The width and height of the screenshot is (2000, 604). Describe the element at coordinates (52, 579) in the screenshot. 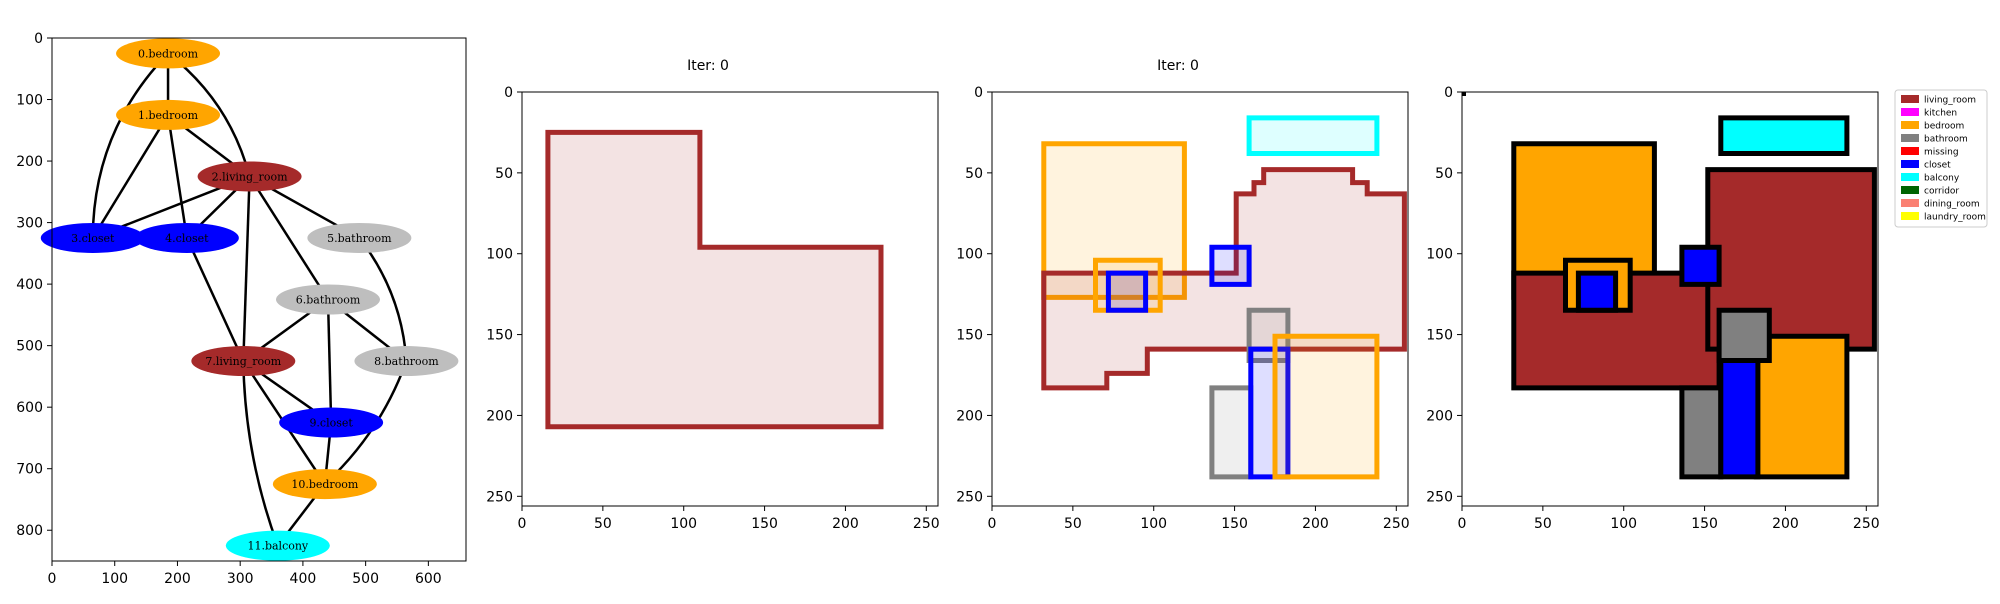

I see `graph-x-tick-label: 0` at that location.